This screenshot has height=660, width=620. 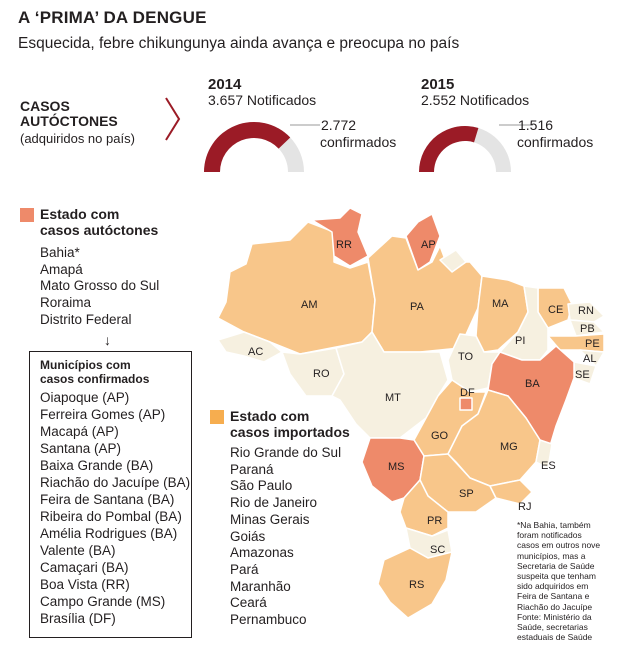 I want to click on municipios-title-line1: Municípios com, so click(x=85, y=365).